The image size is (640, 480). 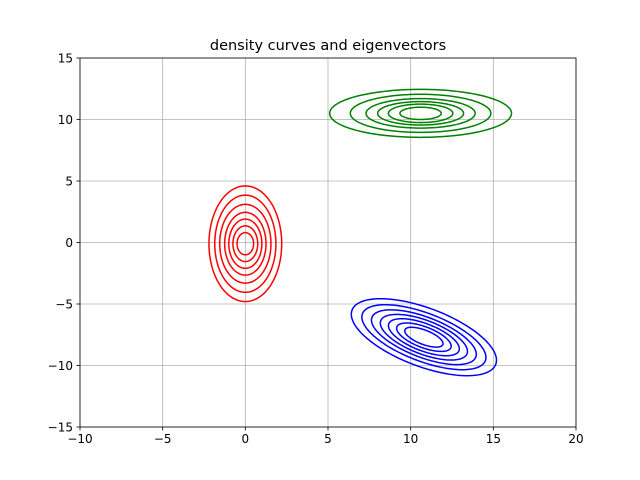 What do you see at coordinates (60, 366) in the screenshot?
I see `y-tick-label: −10` at bounding box center [60, 366].